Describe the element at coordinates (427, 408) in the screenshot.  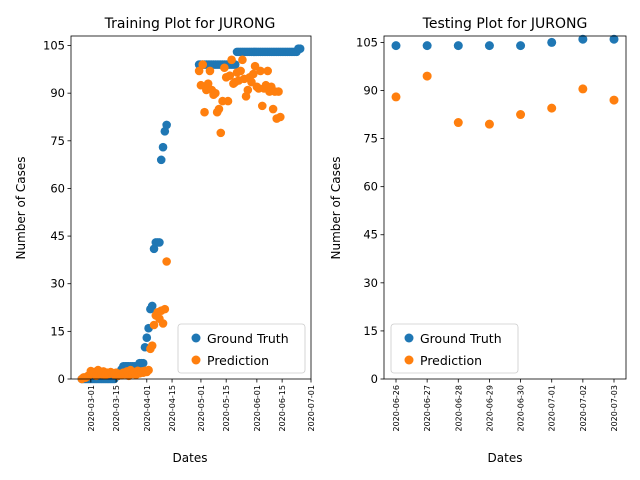
I see `x-tick-label: 2020-06-27` at that location.